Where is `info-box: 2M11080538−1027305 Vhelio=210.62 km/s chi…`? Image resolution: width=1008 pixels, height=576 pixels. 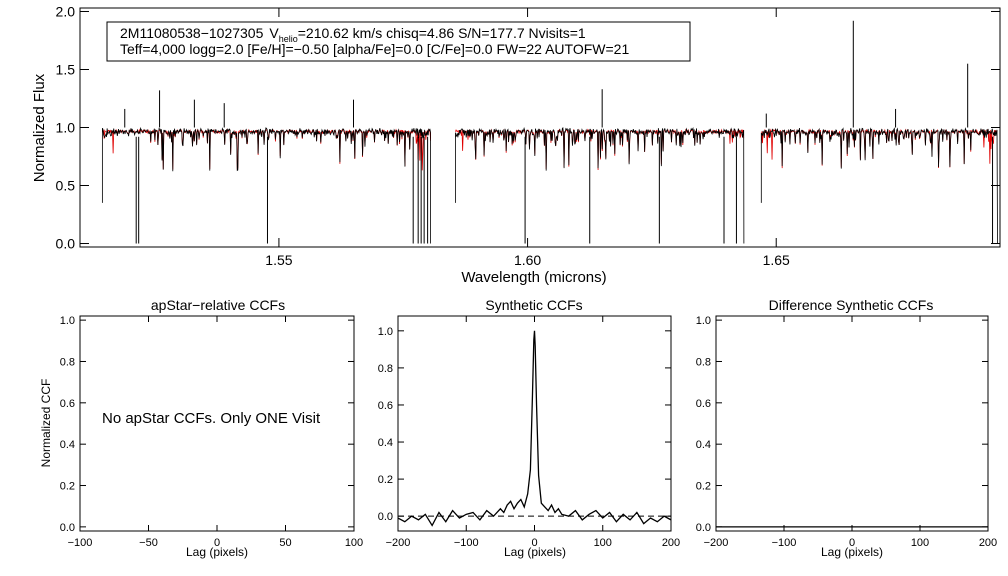
info-box: 2M11080538−1027305 Vhelio=210.62 km/s chi… is located at coordinates (398, 41).